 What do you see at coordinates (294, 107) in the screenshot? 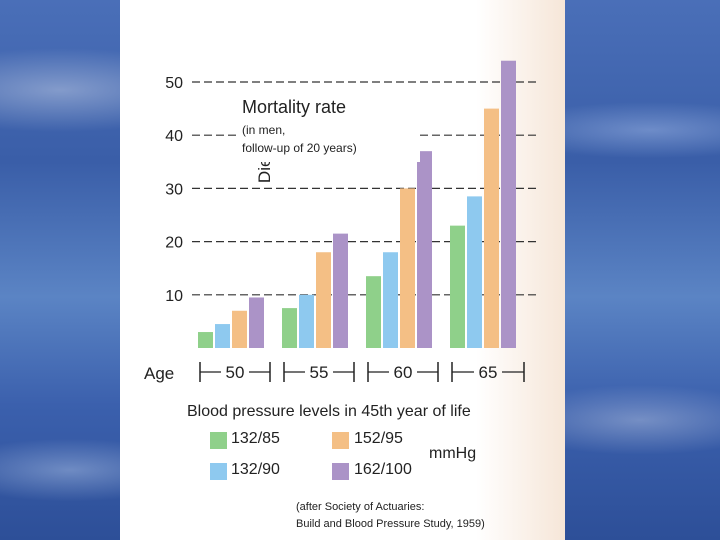
I see `chart-title: Mortality rate` at bounding box center [294, 107].